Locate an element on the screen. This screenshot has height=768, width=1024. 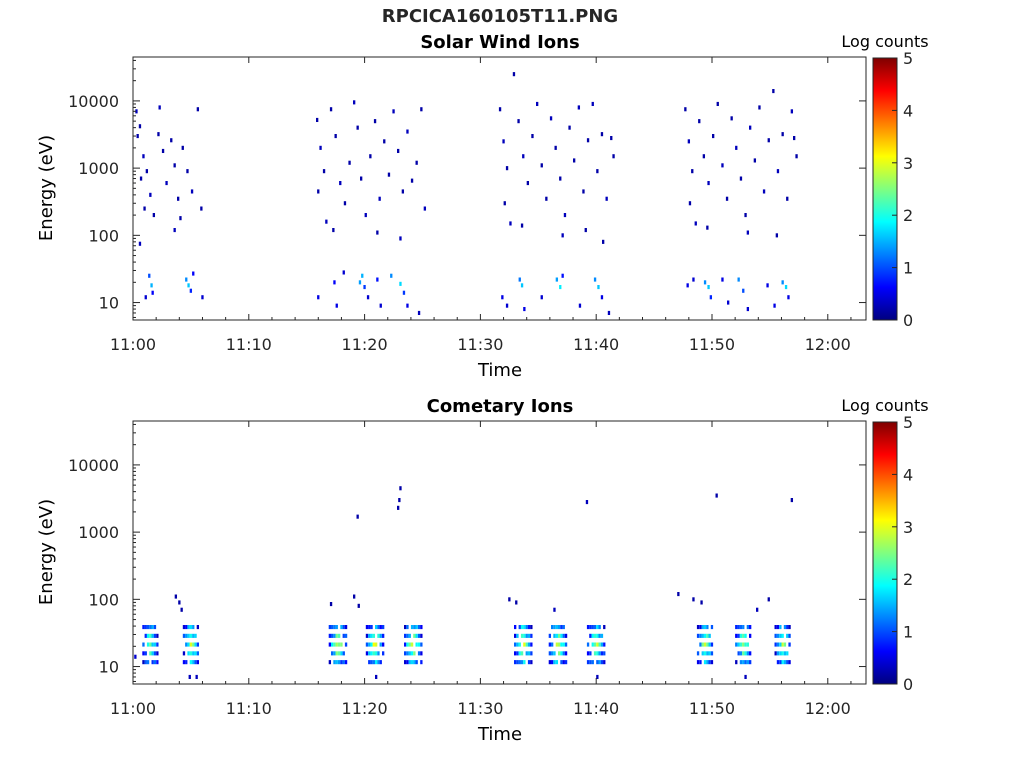
colorbar: 0 1 2 3 4 5 Log counts is located at coordinates (884, 545).